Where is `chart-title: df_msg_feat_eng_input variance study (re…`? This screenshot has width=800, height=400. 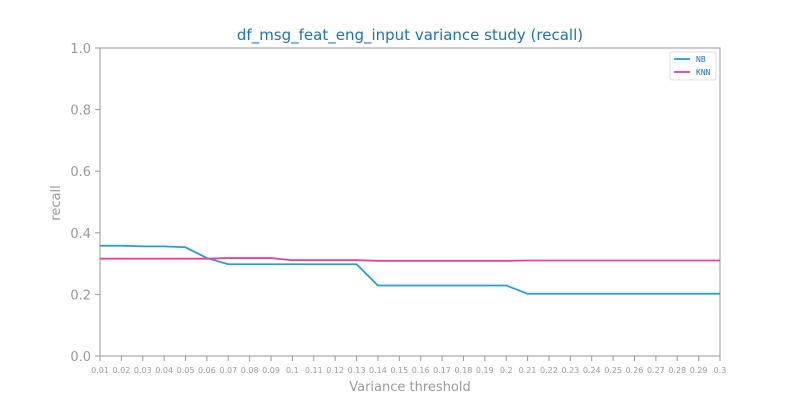 chart-title: df_msg_feat_eng_input variance study (re… is located at coordinates (410, 35).